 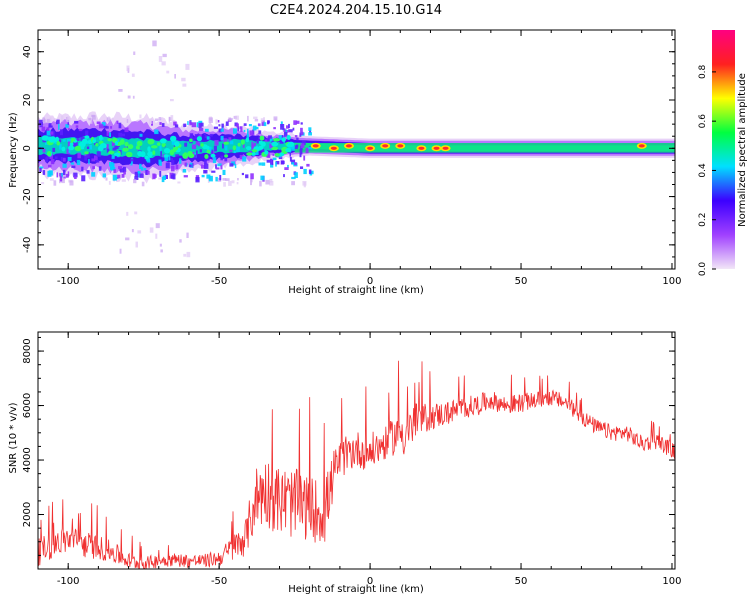 What do you see at coordinates (703, 269) in the screenshot?
I see `colorbar-tick-label: 0.0` at bounding box center [703, 269].